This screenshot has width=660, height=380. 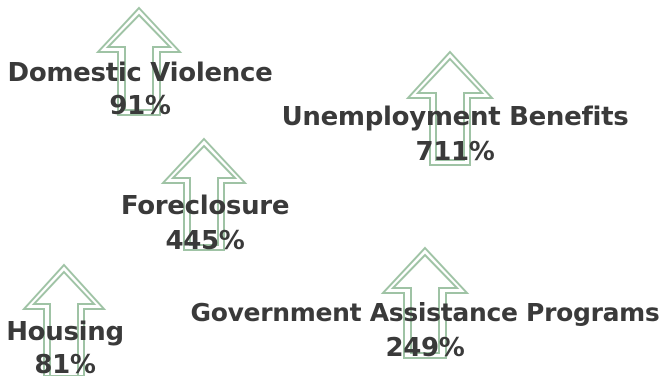 What do you see at coordinates (455, 117) in the screenshot?
I see `item-label: Unemployment Benefits` at bounding box center [455, 117].